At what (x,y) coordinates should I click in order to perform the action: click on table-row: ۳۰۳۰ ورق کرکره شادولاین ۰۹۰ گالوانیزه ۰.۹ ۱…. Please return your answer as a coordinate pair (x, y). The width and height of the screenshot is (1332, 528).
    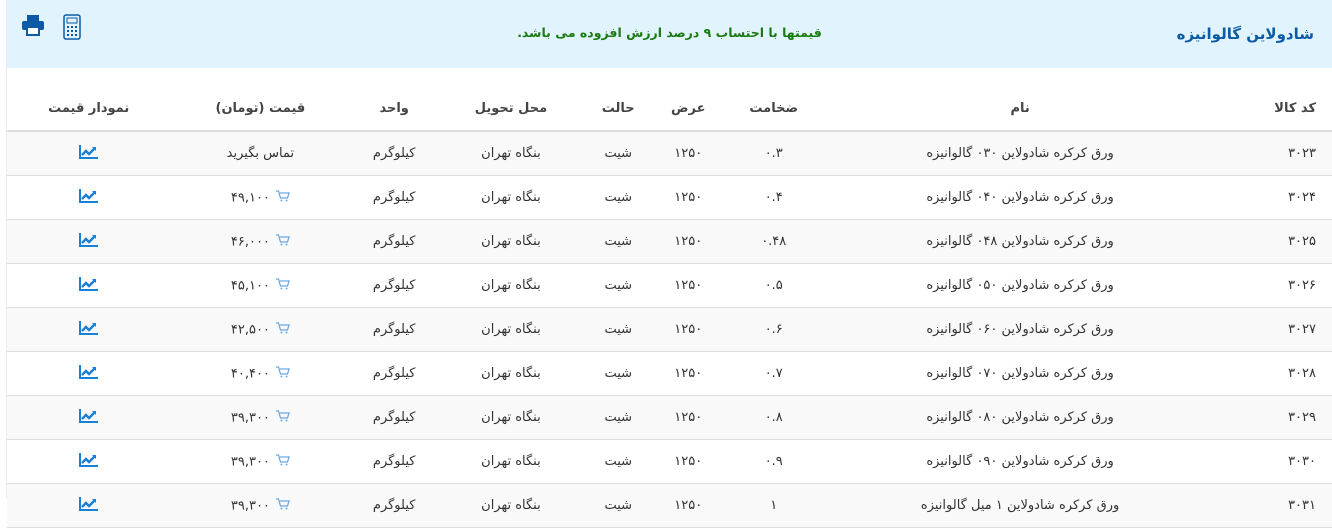
    Looking at the image, I should click on (669, 461).